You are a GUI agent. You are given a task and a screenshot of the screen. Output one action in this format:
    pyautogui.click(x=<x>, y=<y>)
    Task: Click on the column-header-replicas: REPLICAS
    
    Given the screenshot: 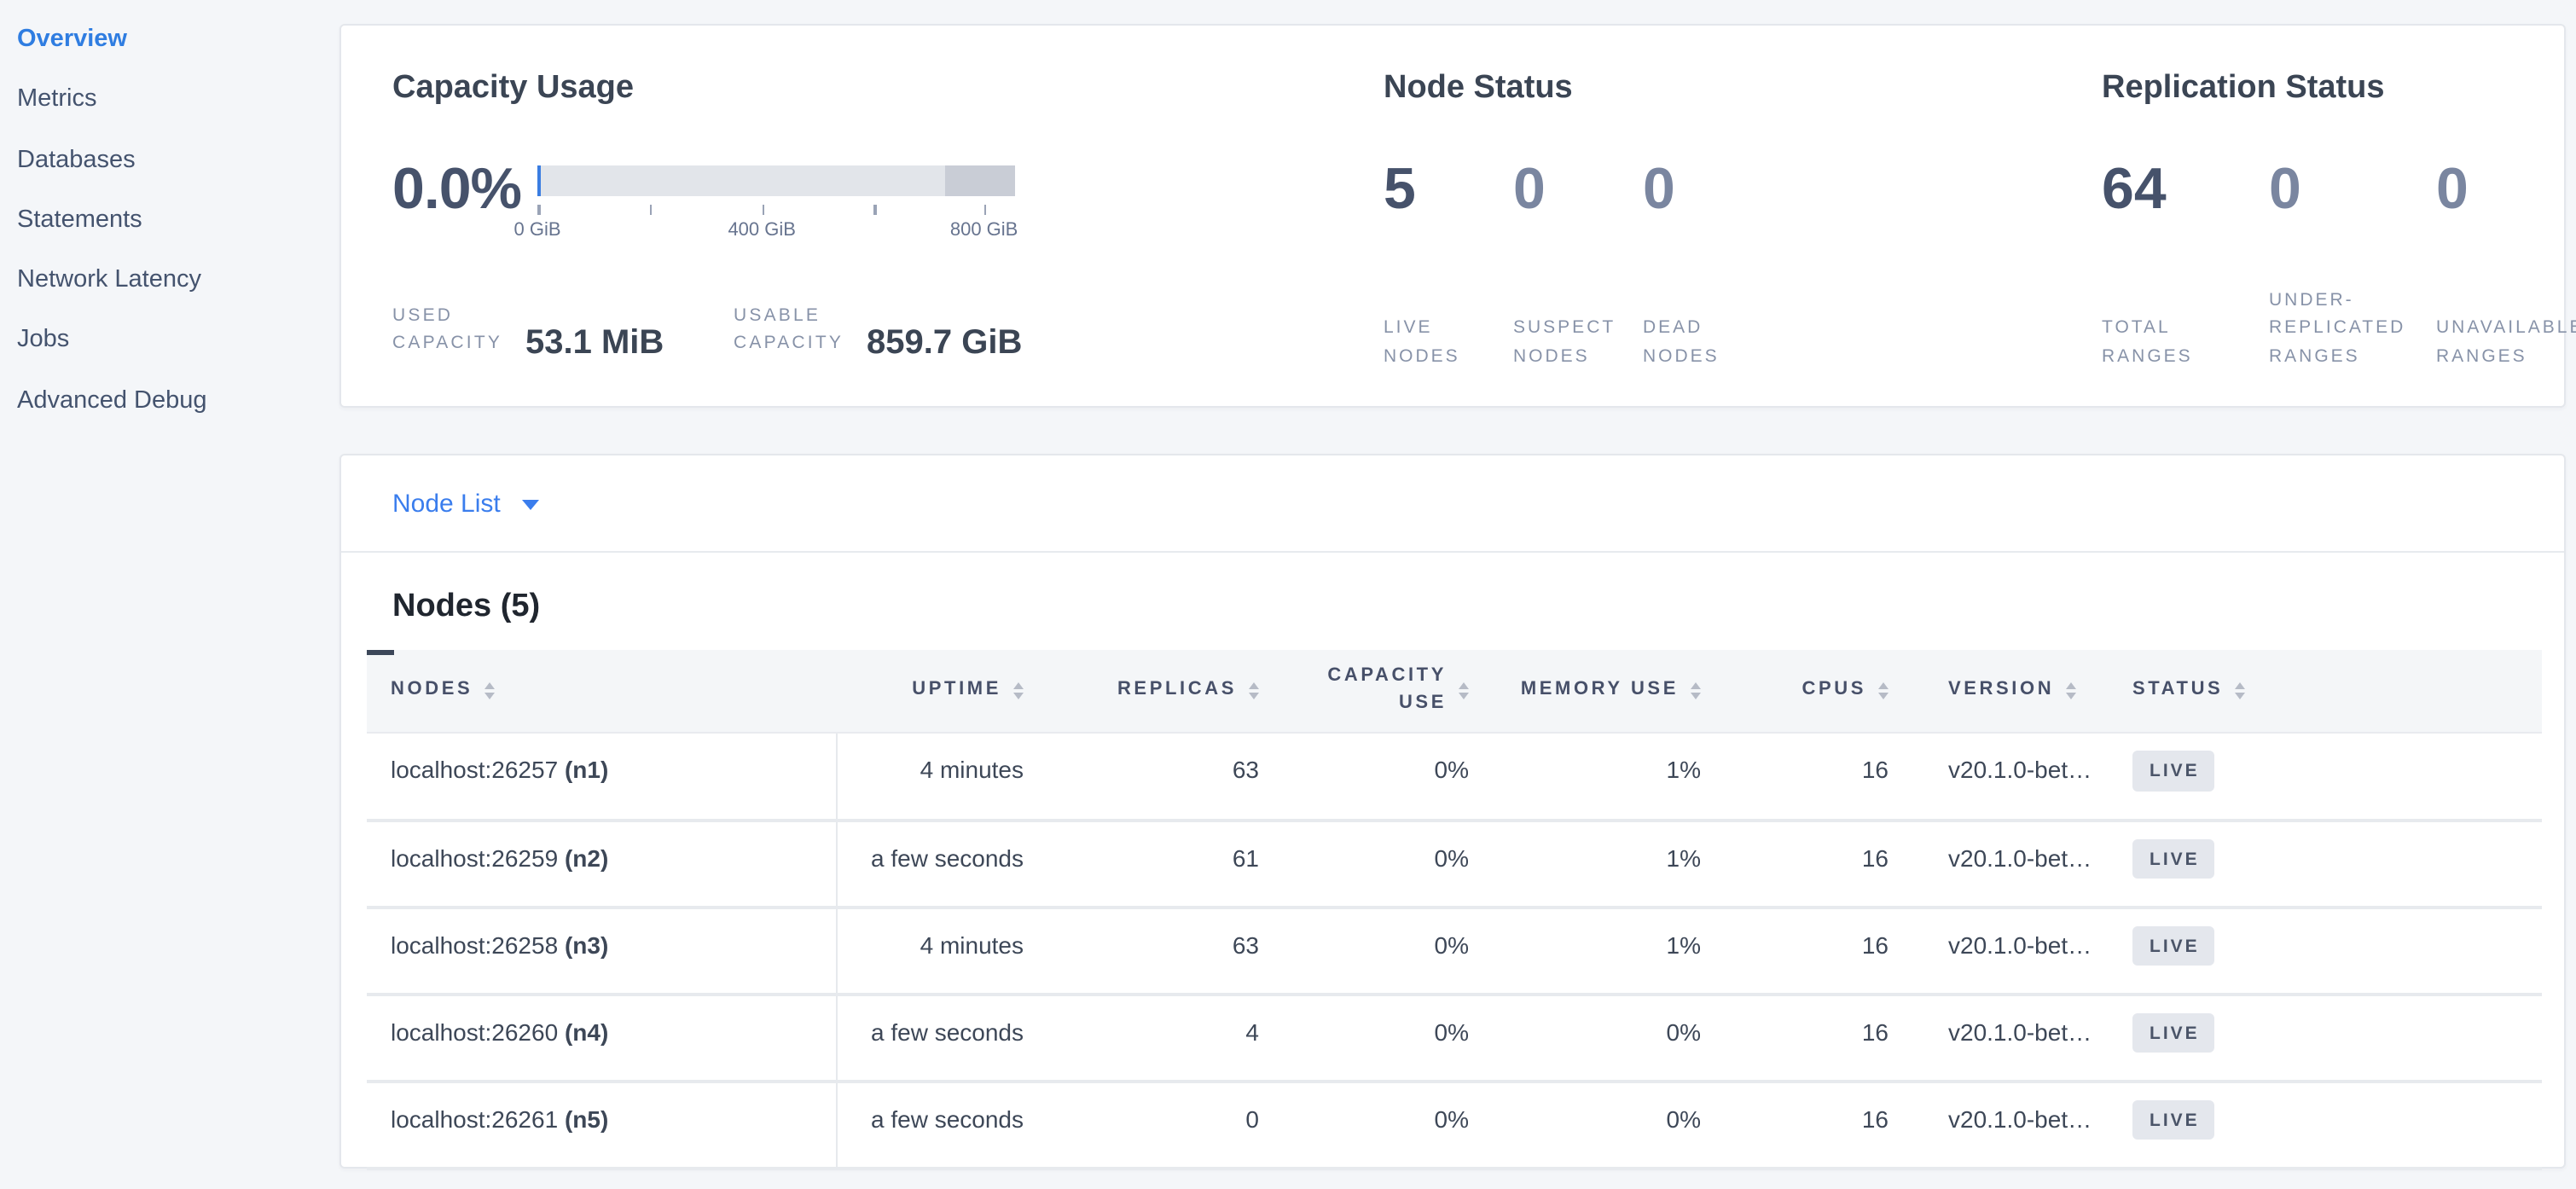 What is the action you would take?
    pyautogui.click(x=1161, y=692)
    